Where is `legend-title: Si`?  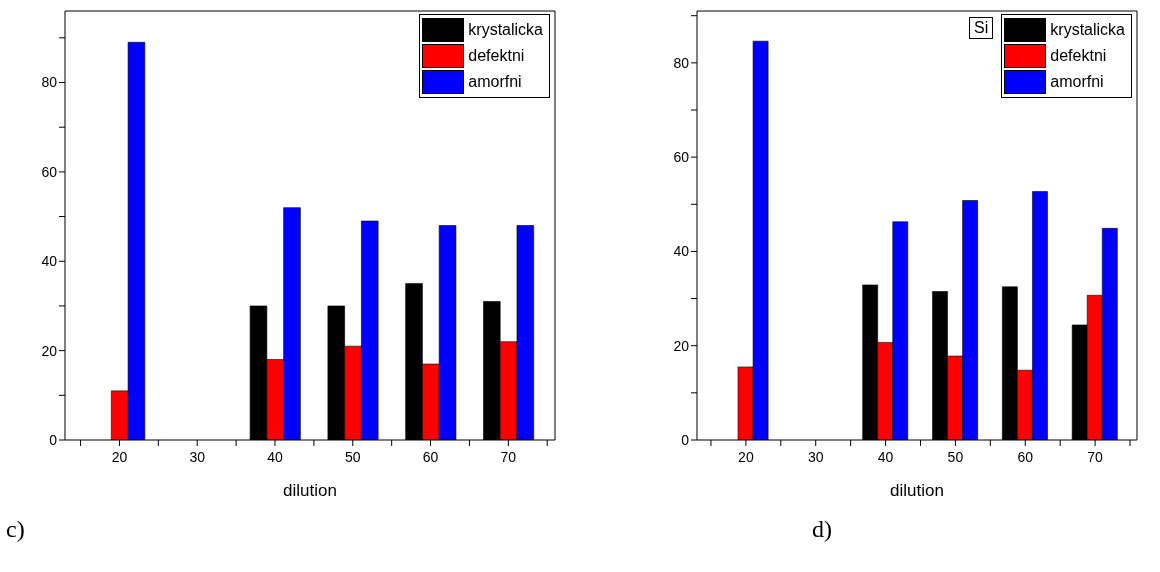
legend-title: Si is located at coordinates (981, 28).